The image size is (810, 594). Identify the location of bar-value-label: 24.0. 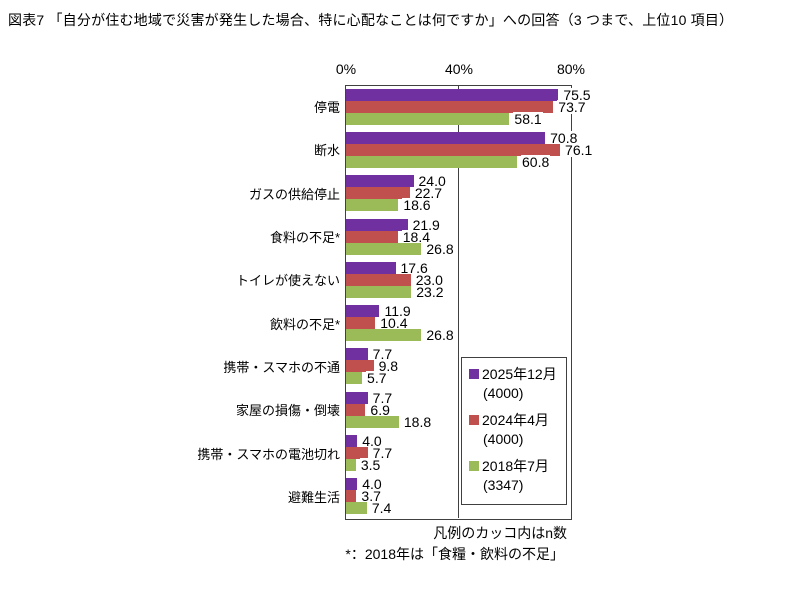
(432, 181).